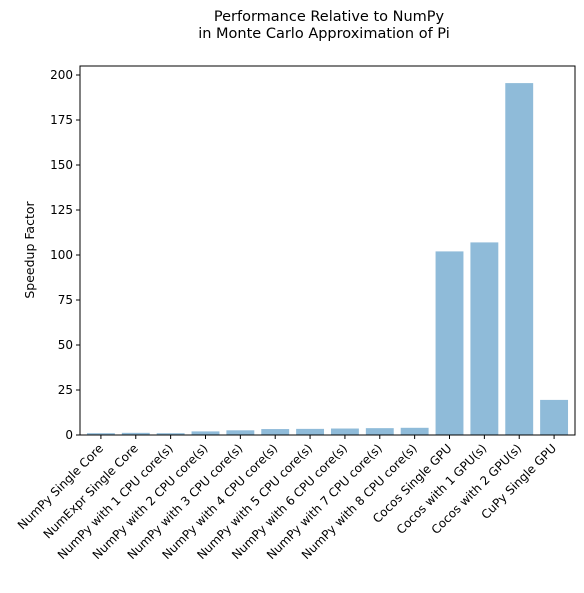 The image size is (584, 593). What do you see at coordinates (65, 390) in the screenshot?
I see `y-tick-label: 25` at bounding box center [65, 390].